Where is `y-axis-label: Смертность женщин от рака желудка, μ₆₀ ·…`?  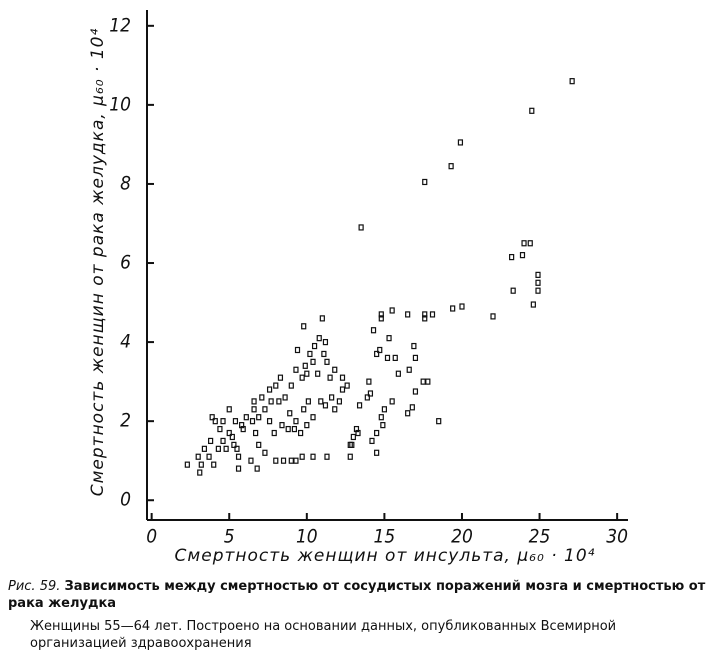
y-axis-label: Смертность женщин от рака желудка, μ₆₀ ·… is located at coordinates (98, 262).